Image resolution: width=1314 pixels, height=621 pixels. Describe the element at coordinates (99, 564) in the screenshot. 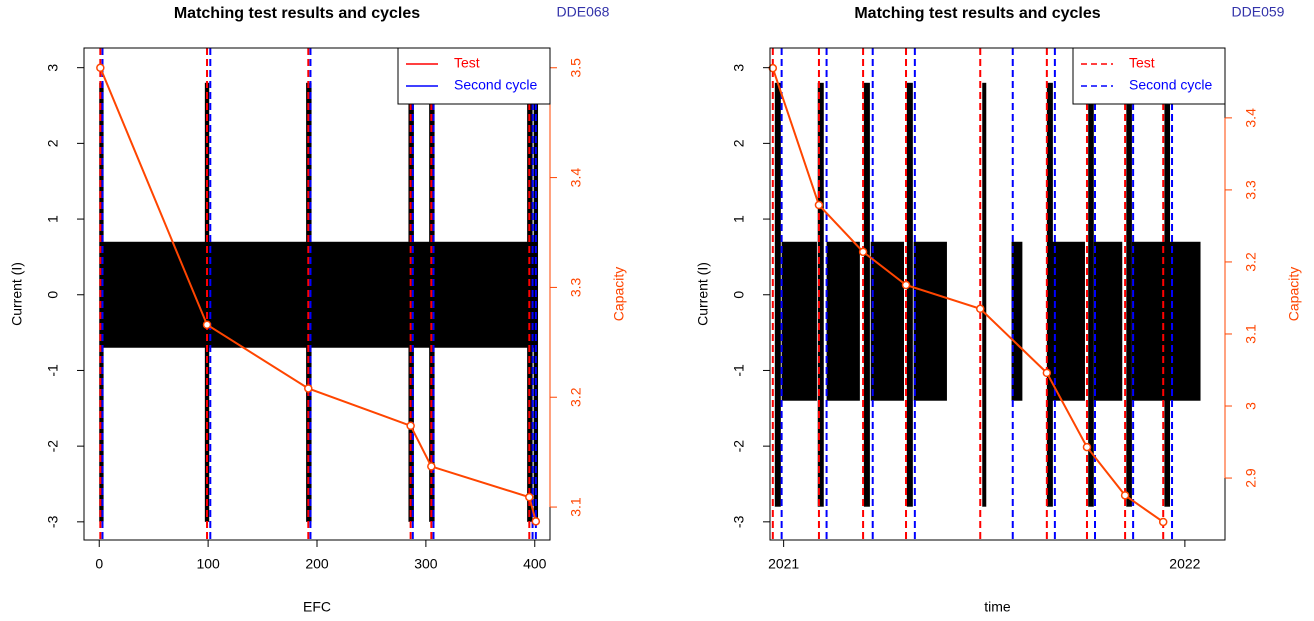

I see `x-tick-label: 0` at that location.